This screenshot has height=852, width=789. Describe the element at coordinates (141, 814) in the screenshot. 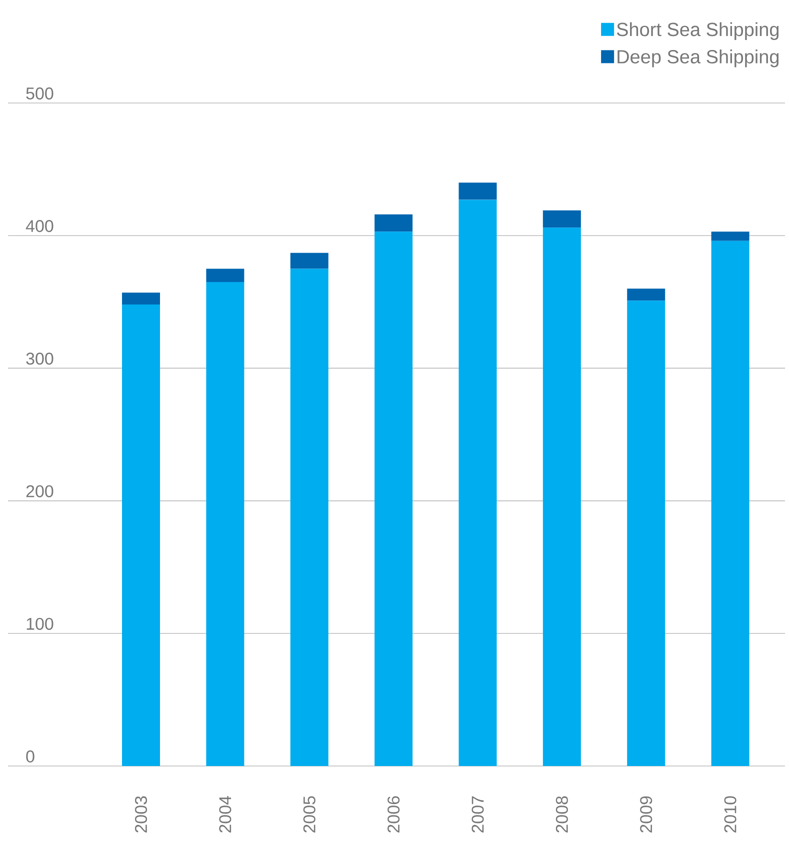

I see `x-tick-label: 2003` at that location.